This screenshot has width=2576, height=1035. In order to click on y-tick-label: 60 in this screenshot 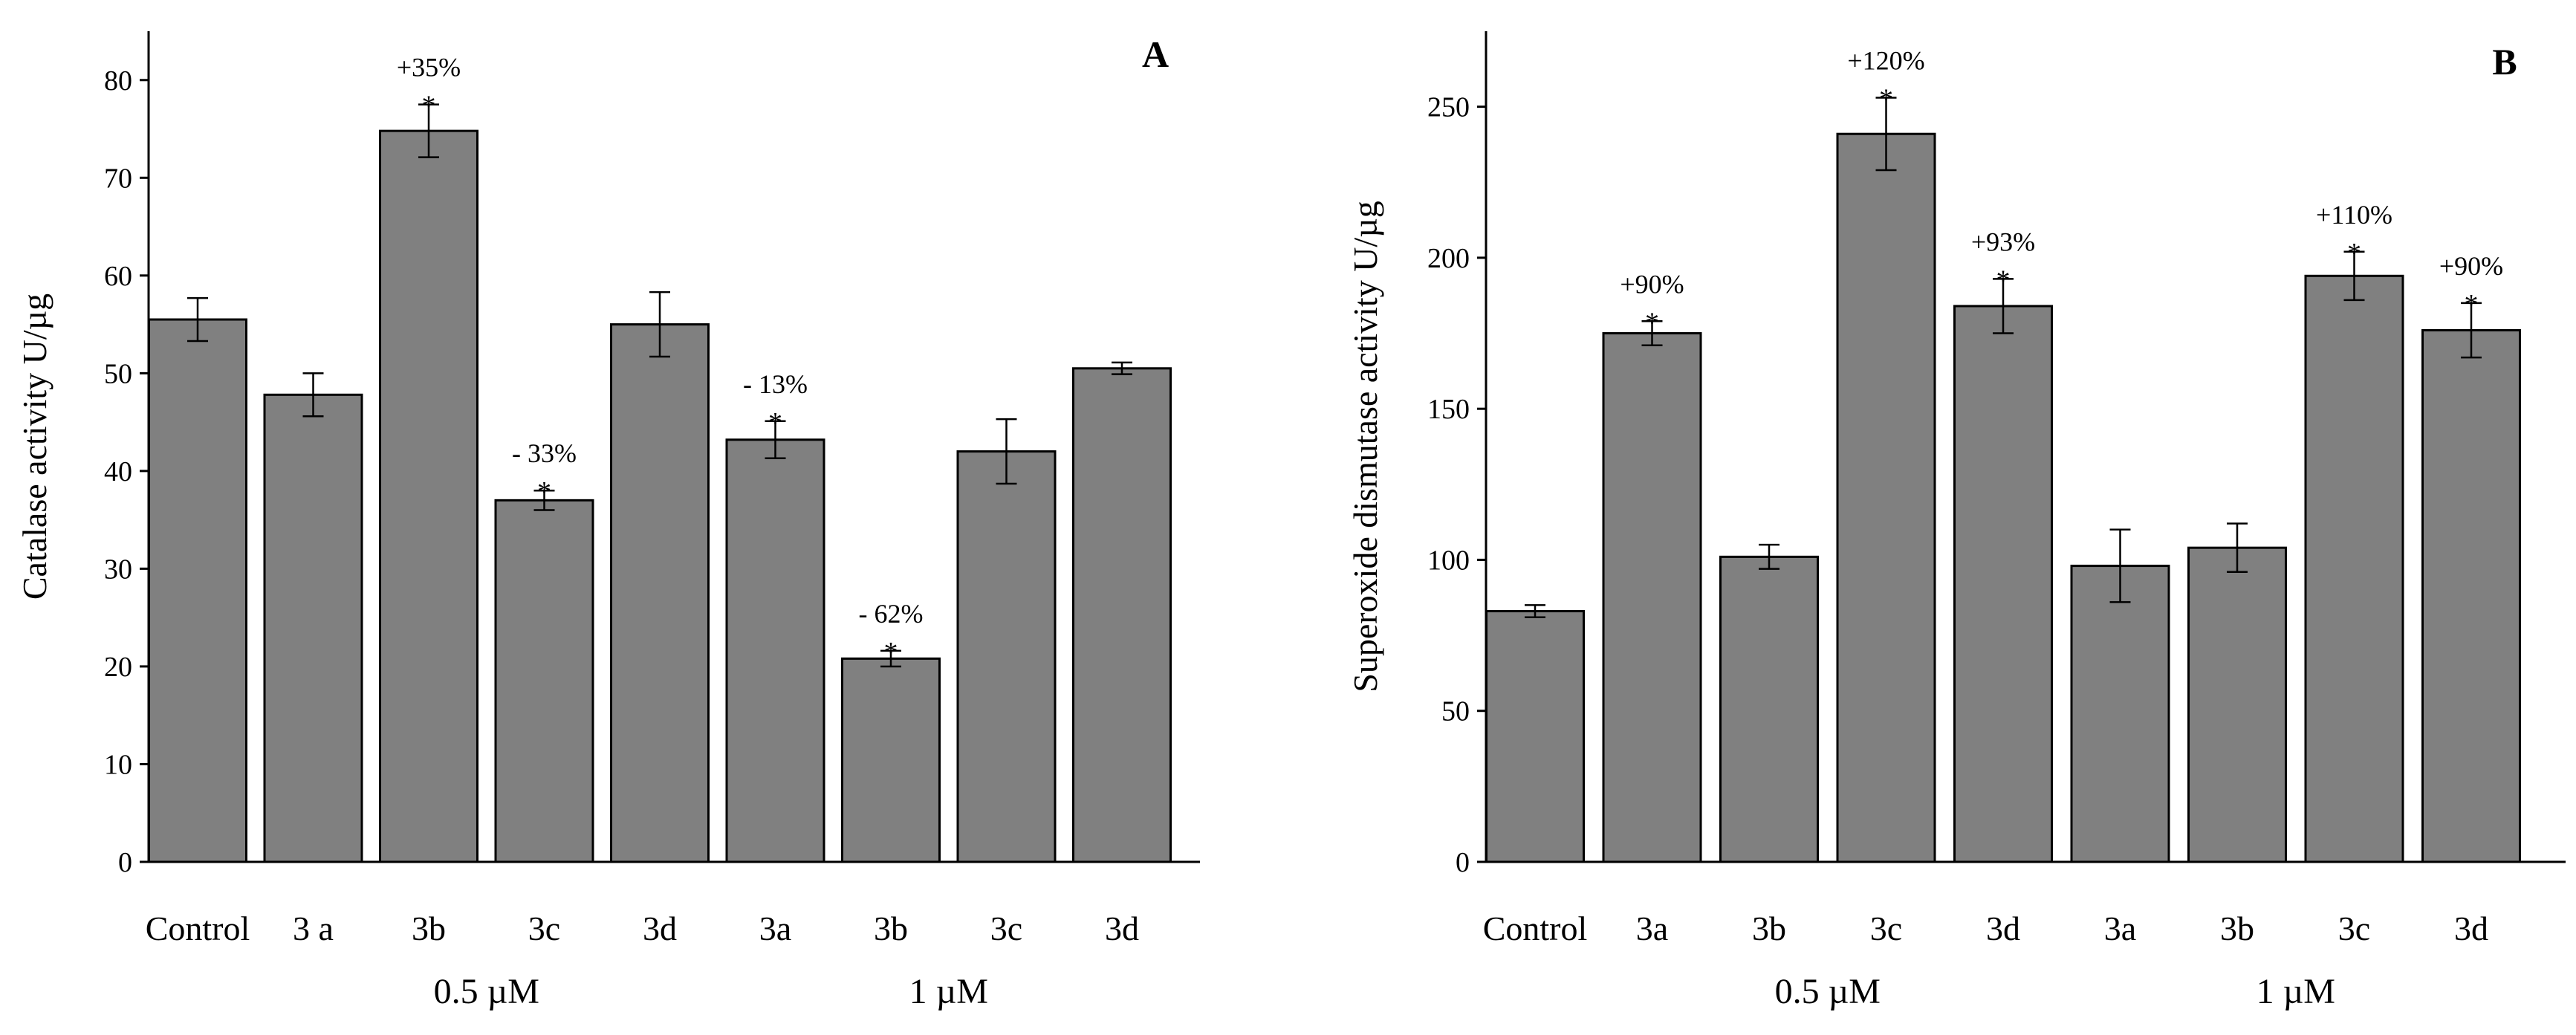, I will do `click(118, 276)`.